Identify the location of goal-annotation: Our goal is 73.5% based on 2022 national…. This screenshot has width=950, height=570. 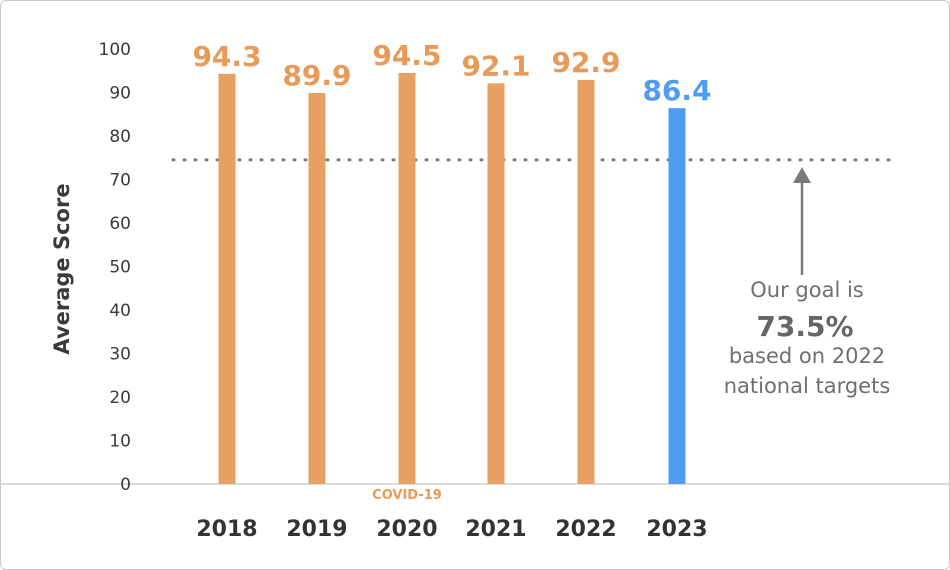
(807, 282).